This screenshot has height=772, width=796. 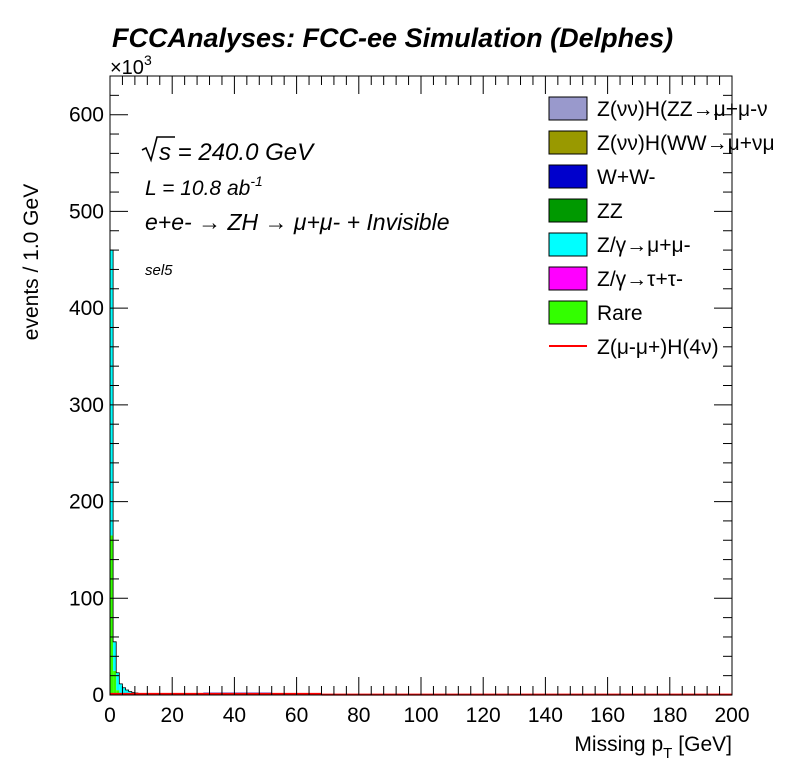 What do you see at coordinates (86, 405) in the screenshot?
I see `y-tick-label: 300` at bounding box center [86, 405].